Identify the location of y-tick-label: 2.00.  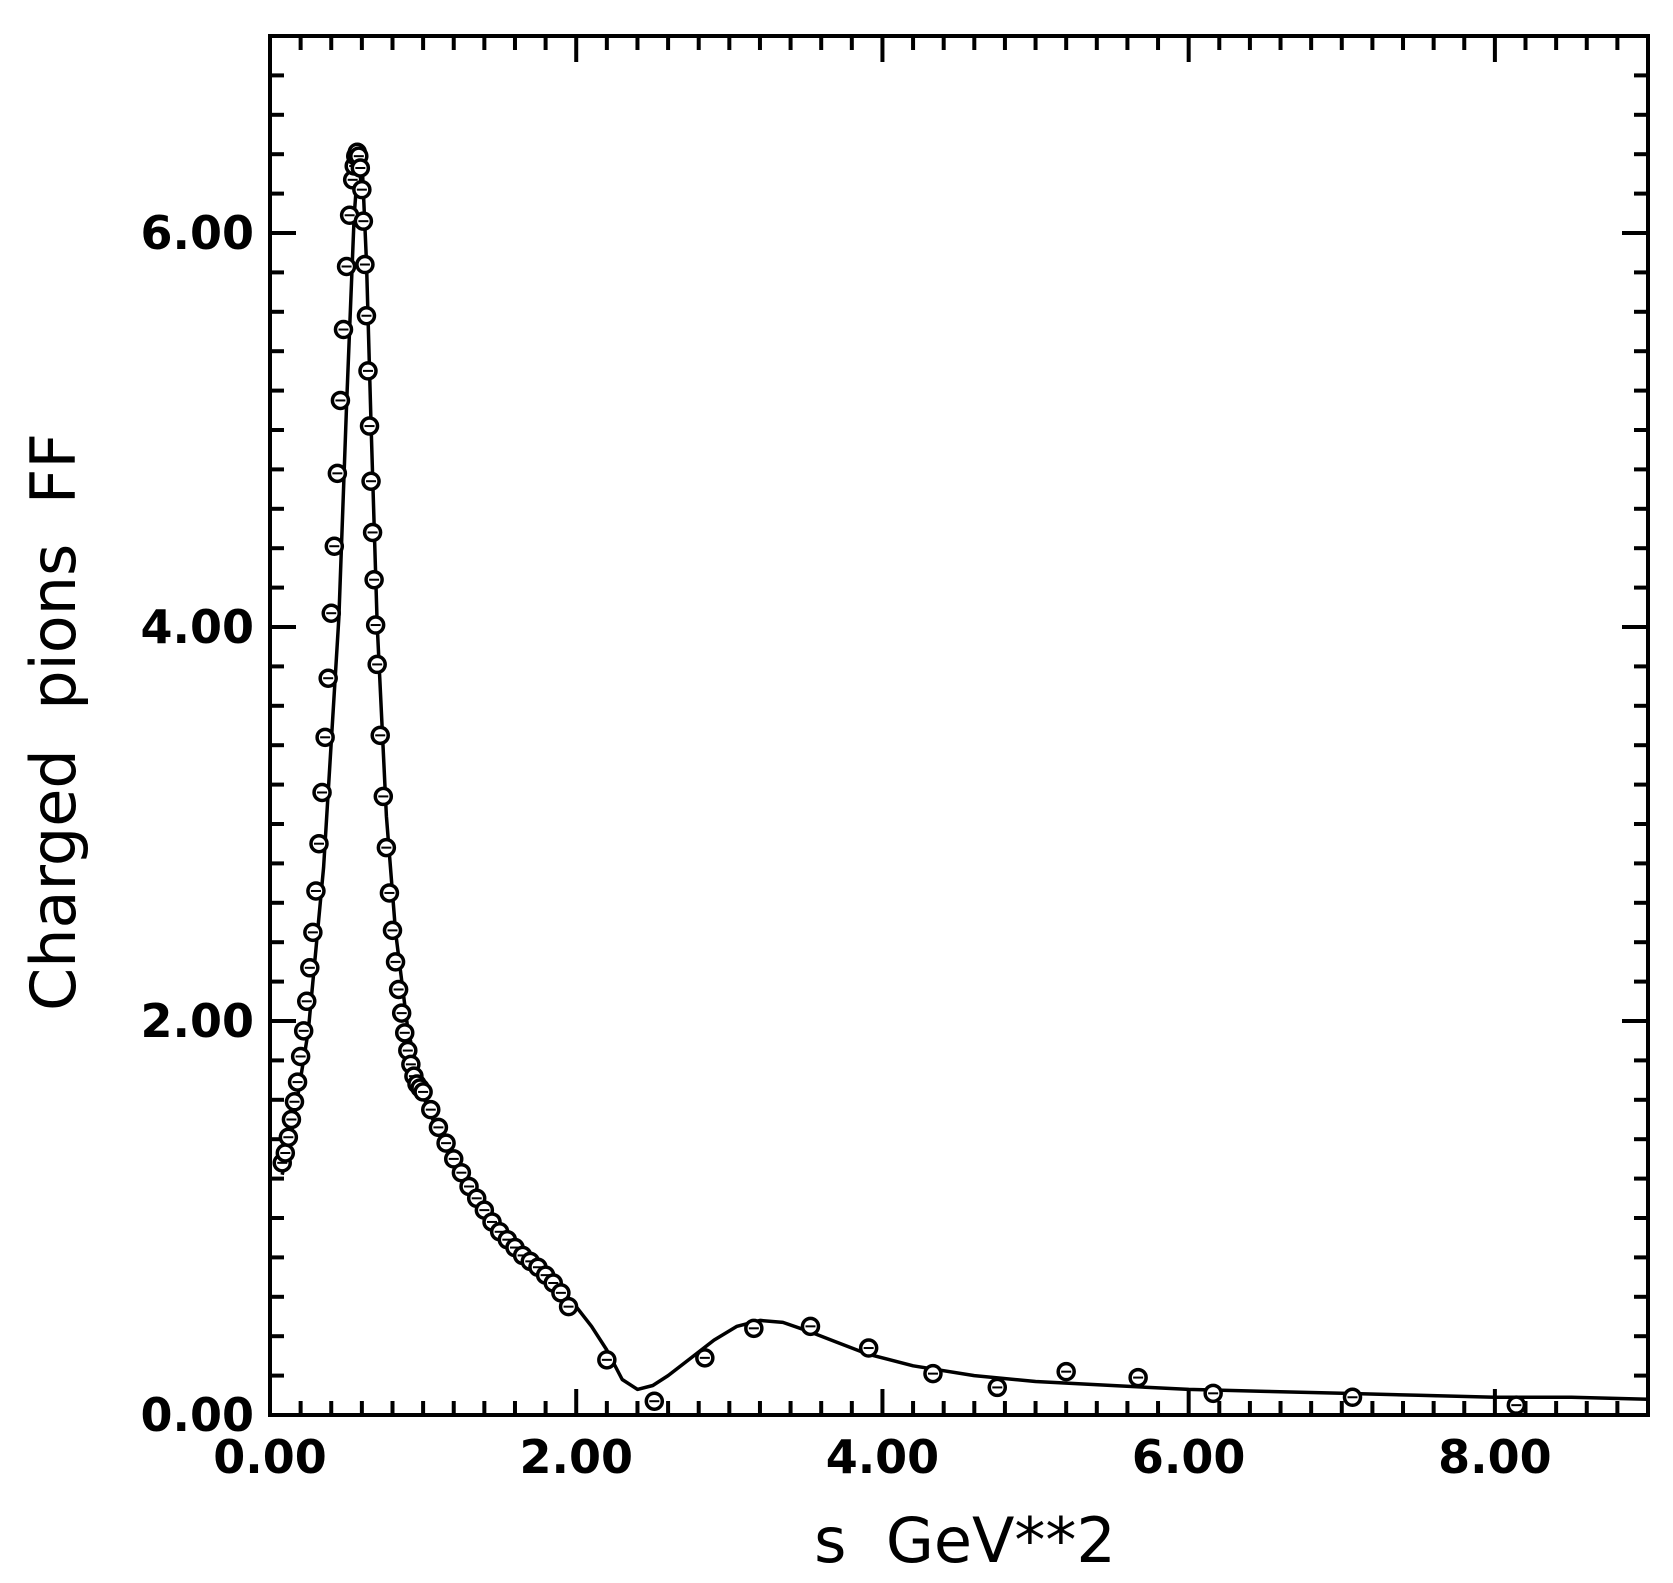
(198, 1021).